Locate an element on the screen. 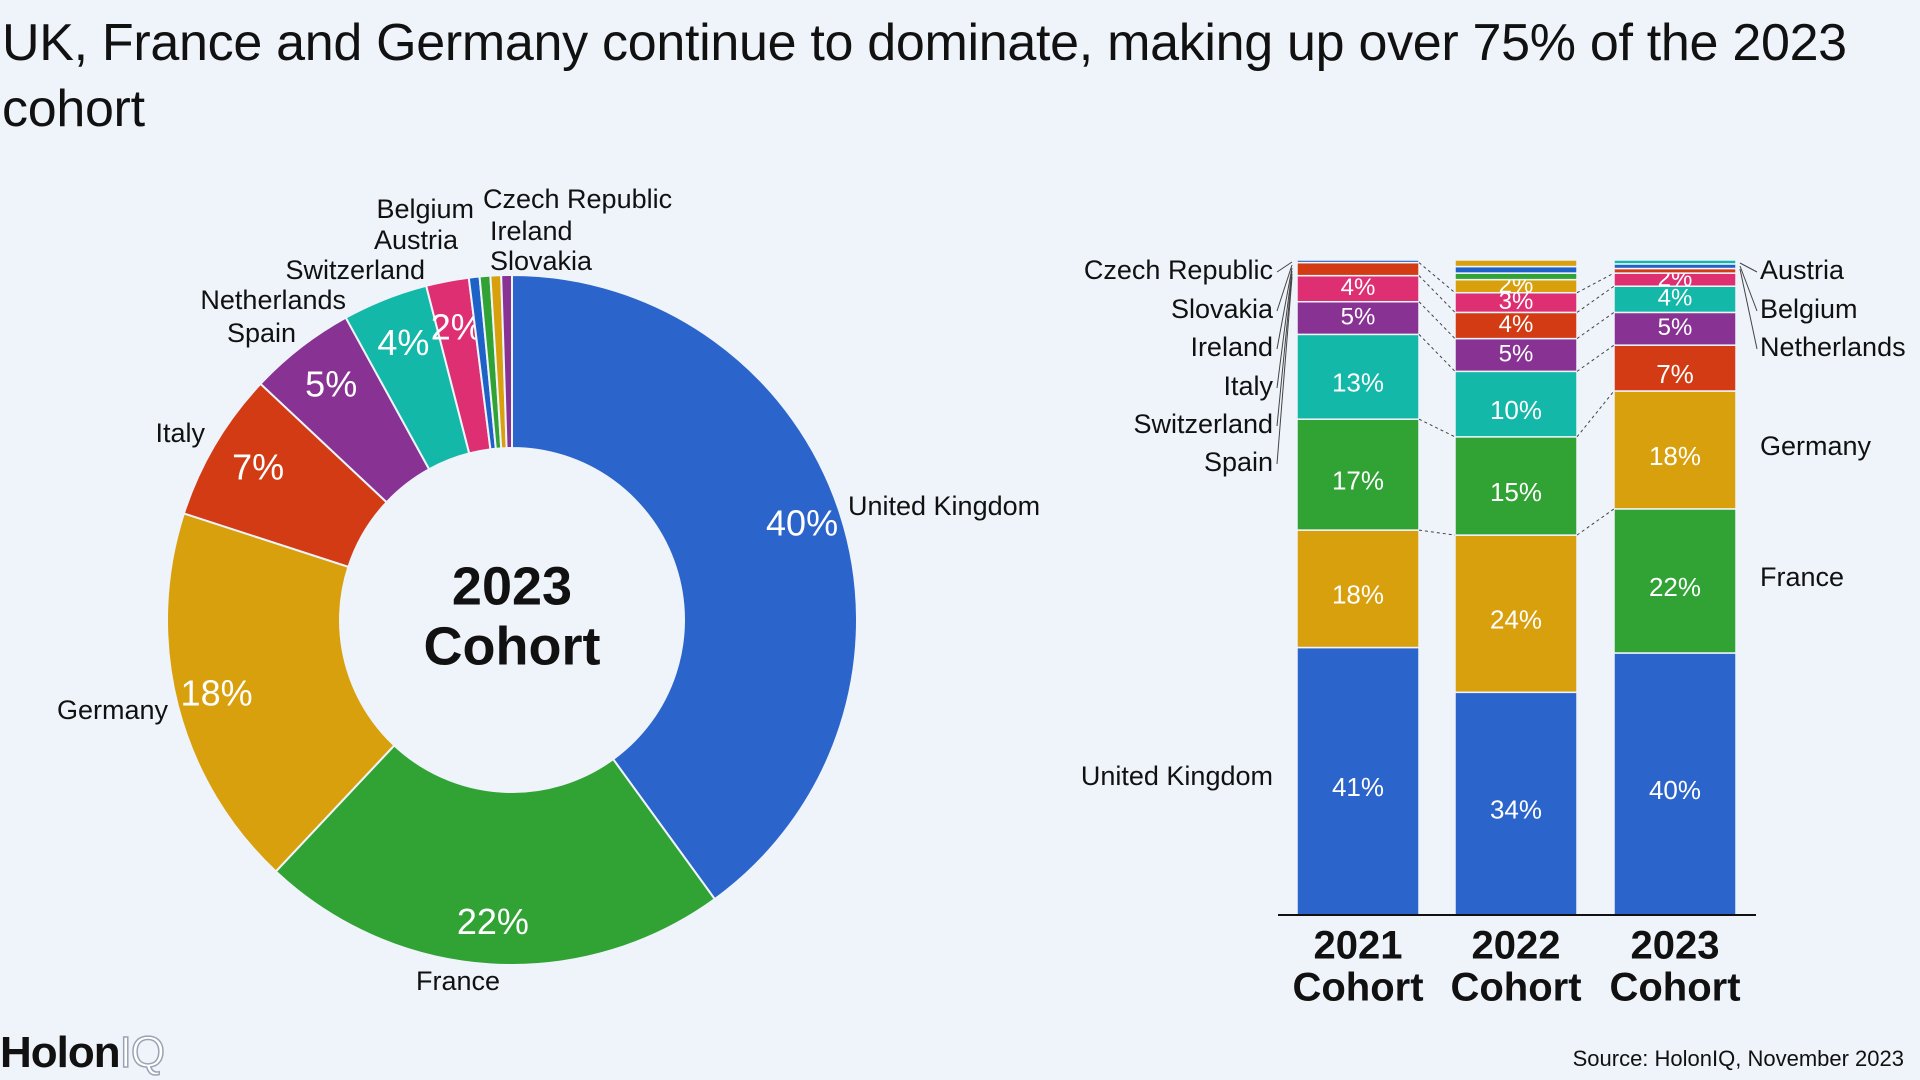 The height and width of the screenshot is (1080, 1920). bar-value-label-france: 17% is located at coordinates (1358, 481).